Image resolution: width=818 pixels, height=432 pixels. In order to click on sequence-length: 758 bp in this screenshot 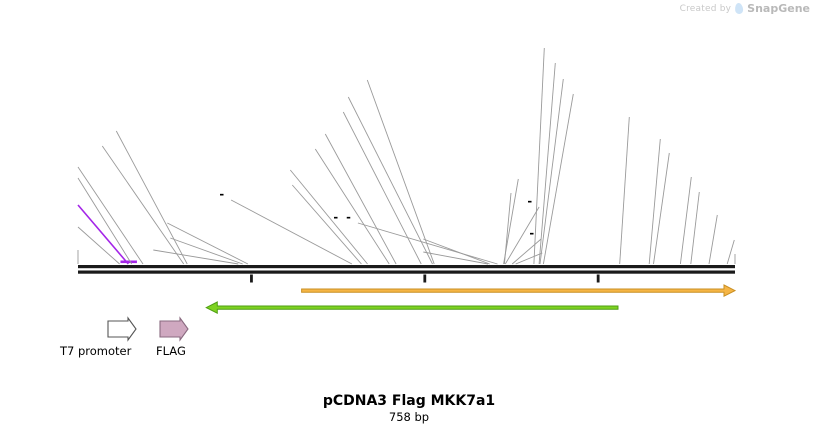, I will do `click(409, 417)`.